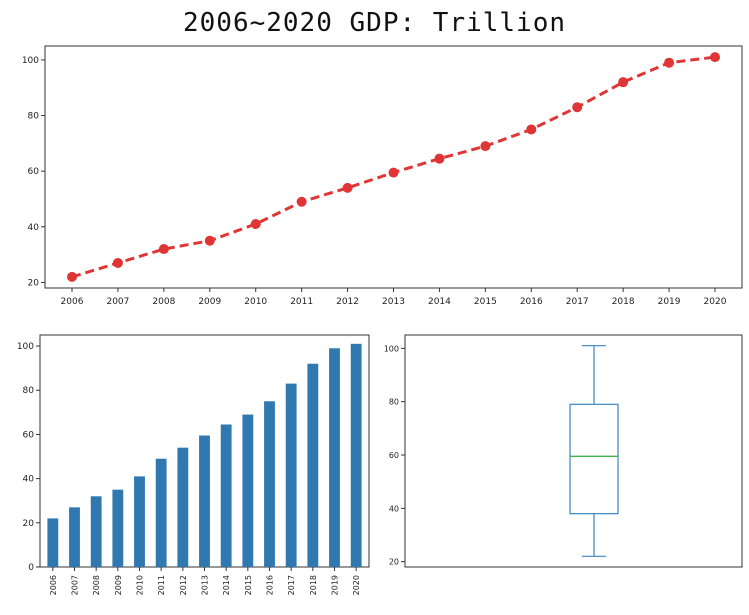  I want to click on line-ytick-label: 20, so click(34, 283).